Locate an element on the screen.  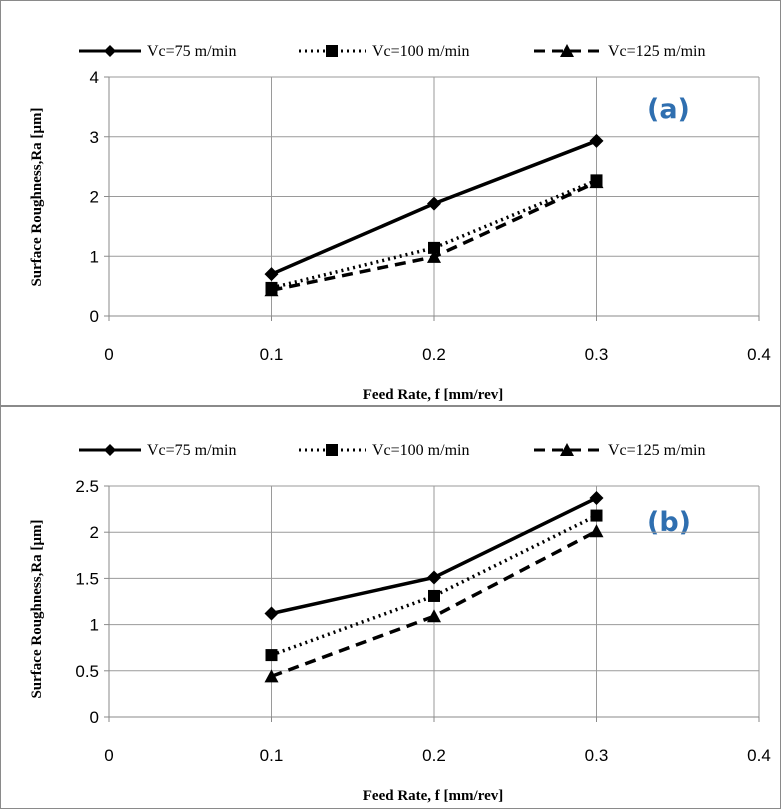
y-tick-label: 4 is located at coordinates (94, 77).